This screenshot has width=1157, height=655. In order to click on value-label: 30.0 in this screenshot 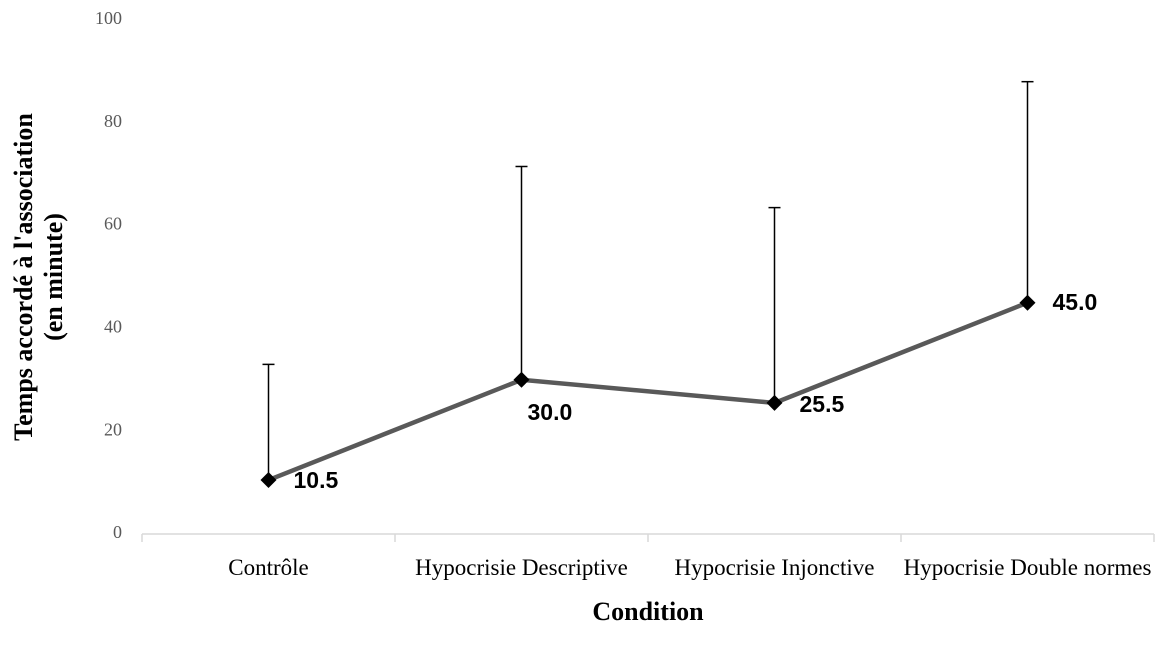, I will do `click(550, 412)`.